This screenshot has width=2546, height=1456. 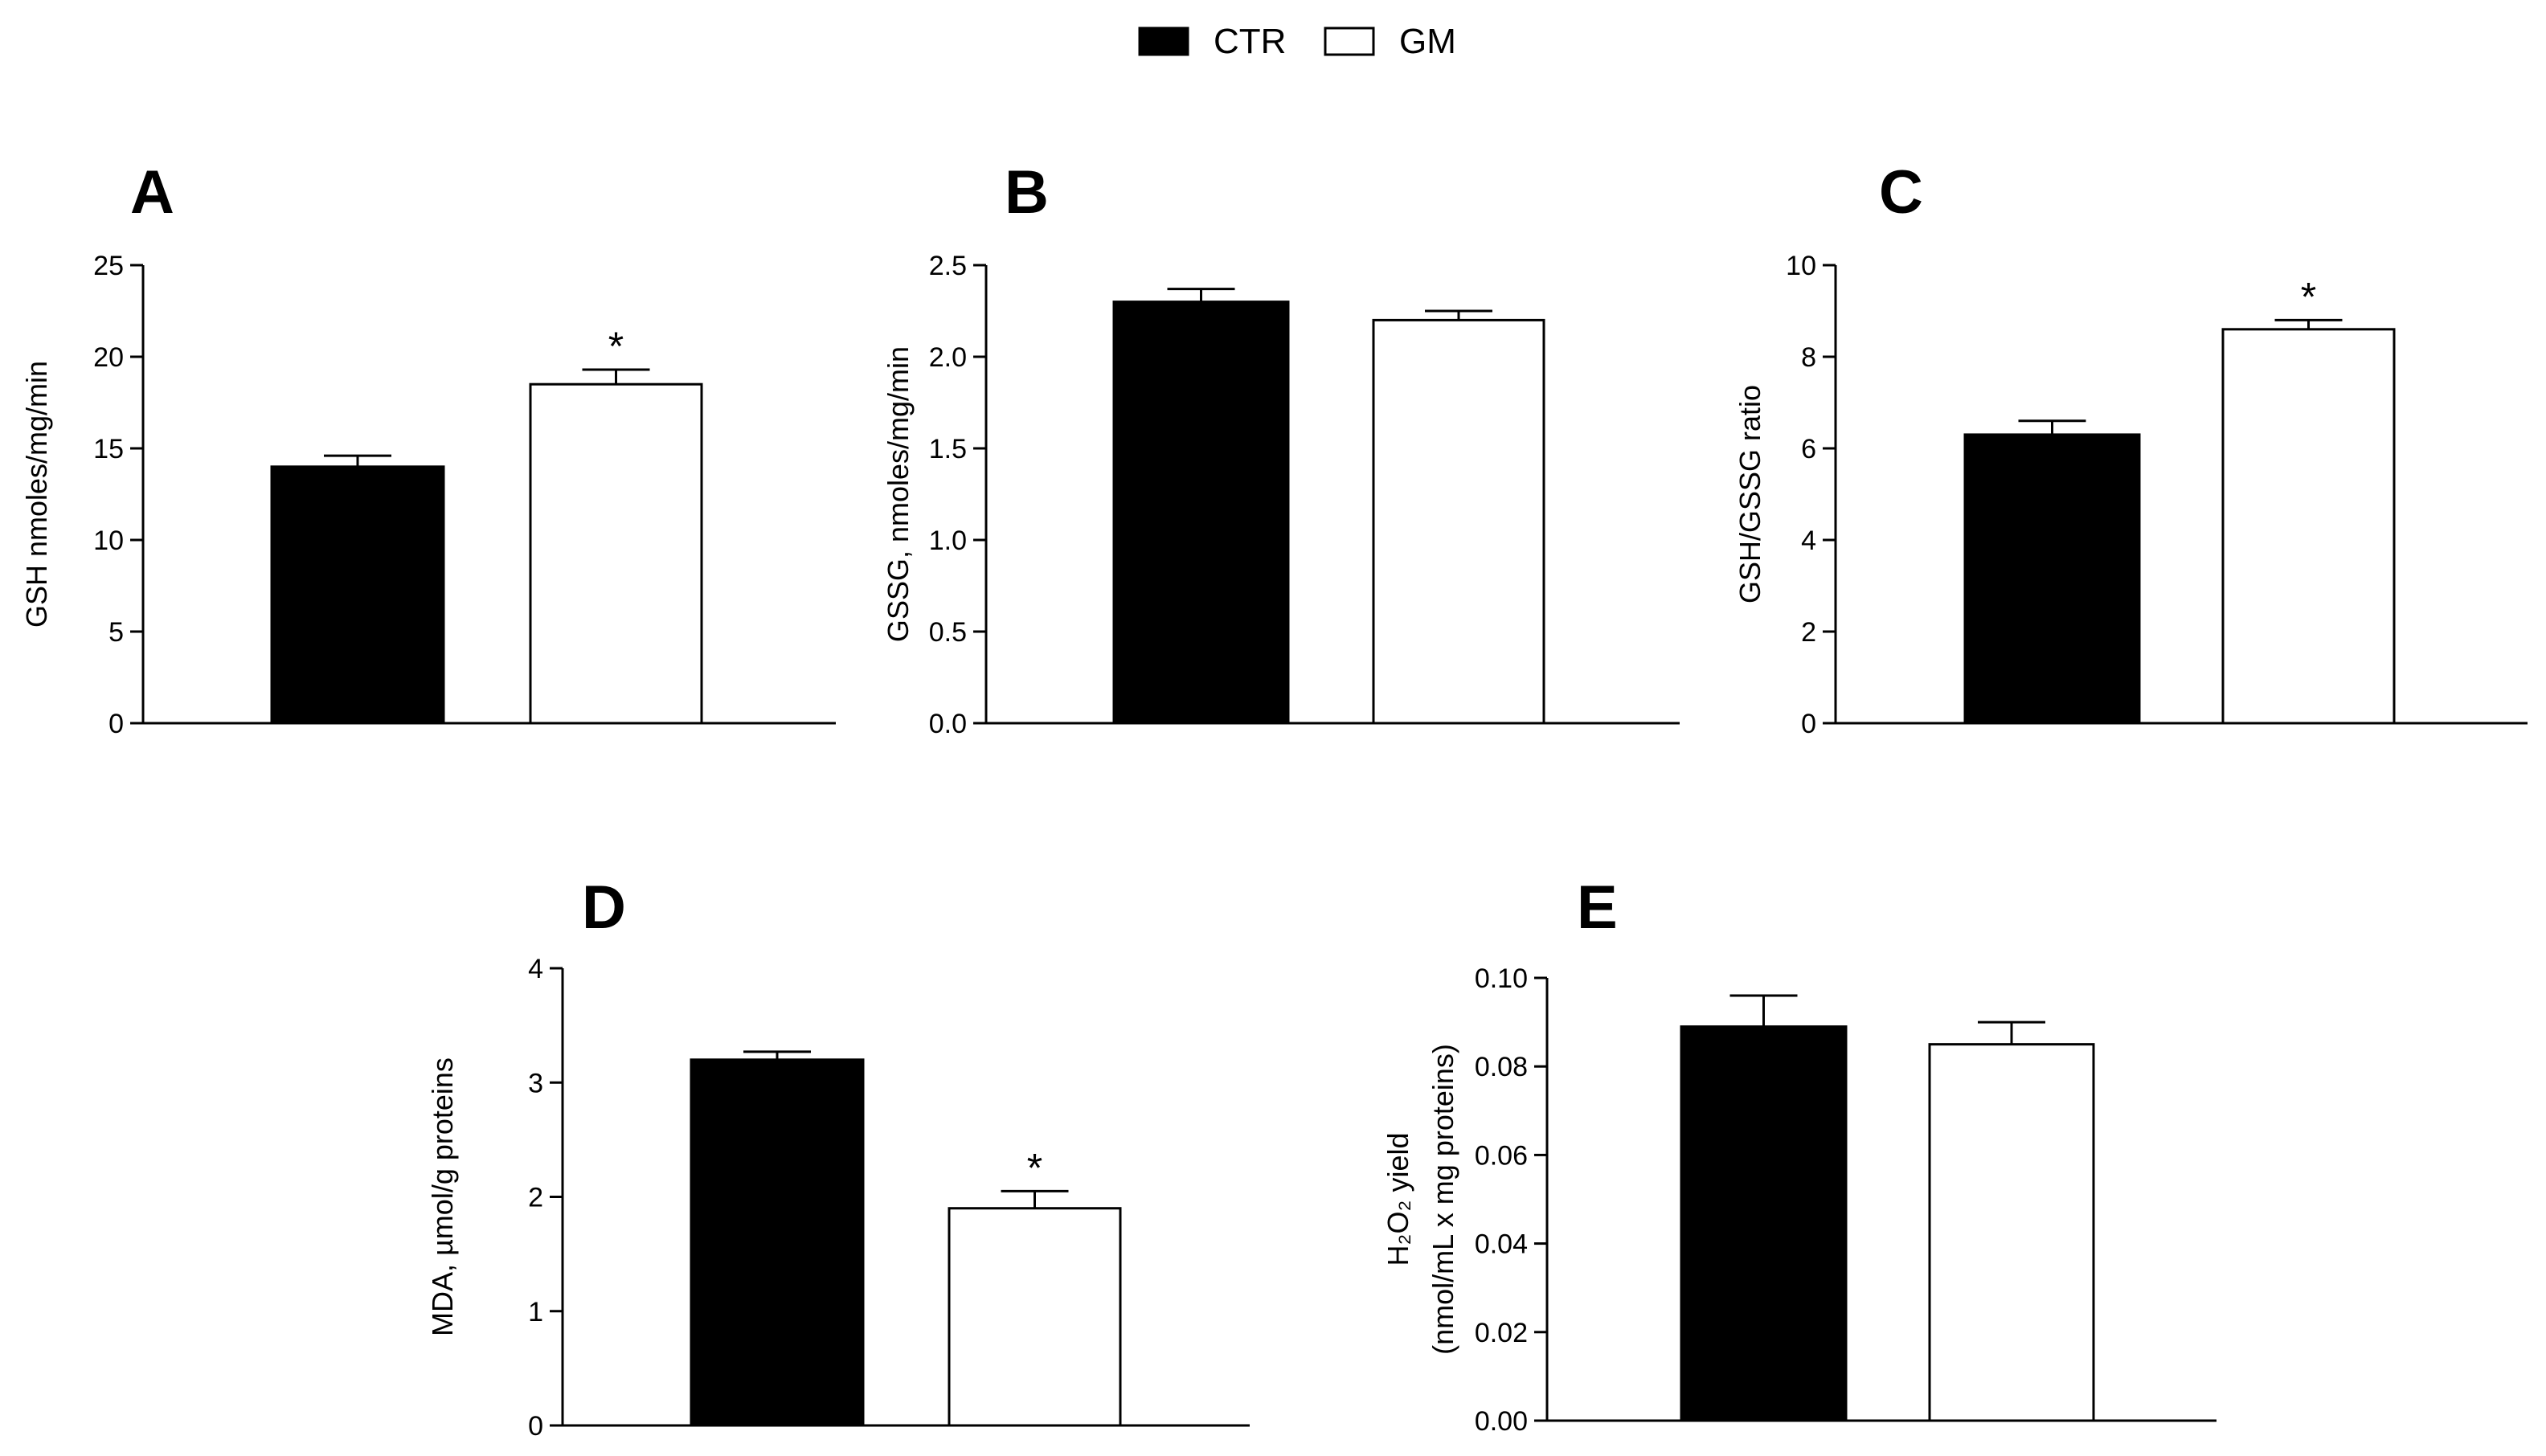 What do you see at coordinates (428, 449) in the screenshot?
I see `chart-panel-a: A 0 5 10 15 20 25 GSH nmoles/mg/min *` at bounding box center [428, 449].